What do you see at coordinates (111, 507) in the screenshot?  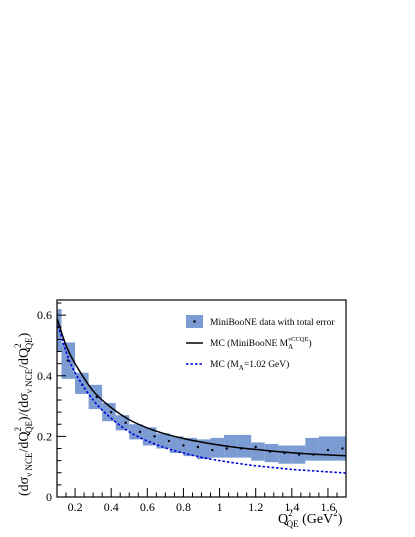 I see `x-tick-label: 0.4` at bounding box center [111, 507].